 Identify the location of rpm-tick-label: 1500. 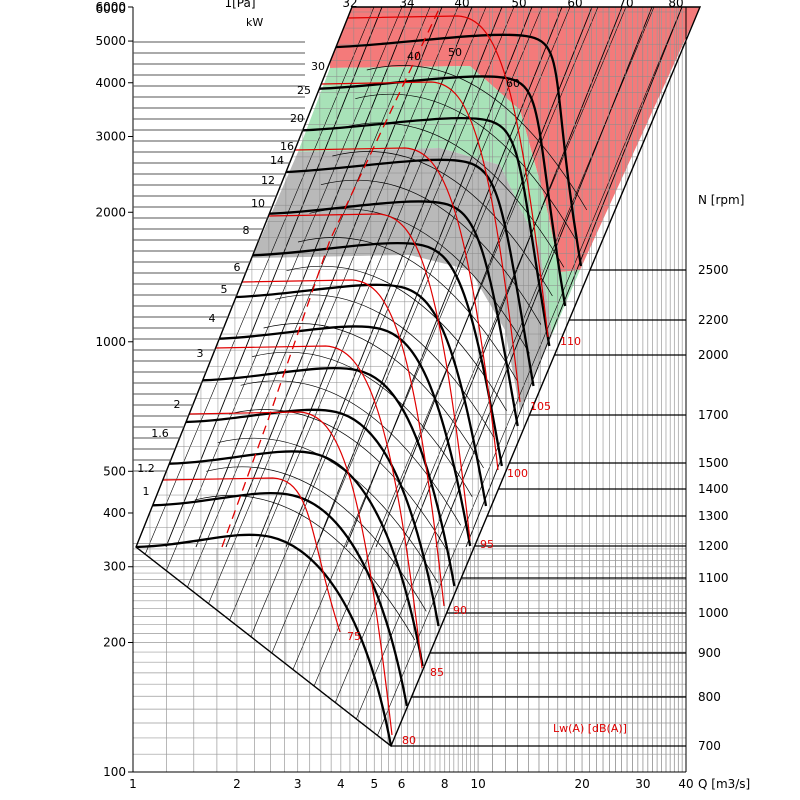
(713, 463).